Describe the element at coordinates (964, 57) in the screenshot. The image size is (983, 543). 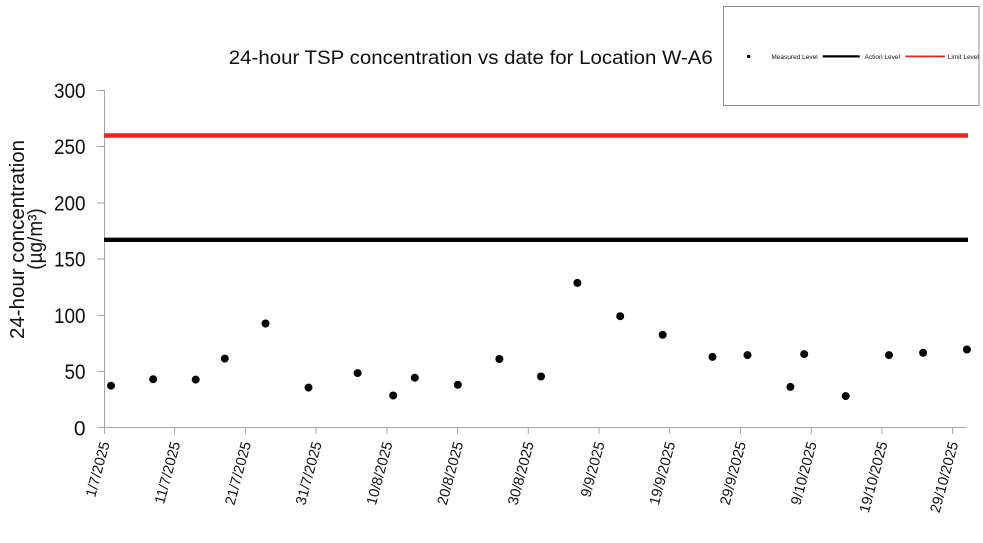
I see `svg-text: Limit Level` at that location.